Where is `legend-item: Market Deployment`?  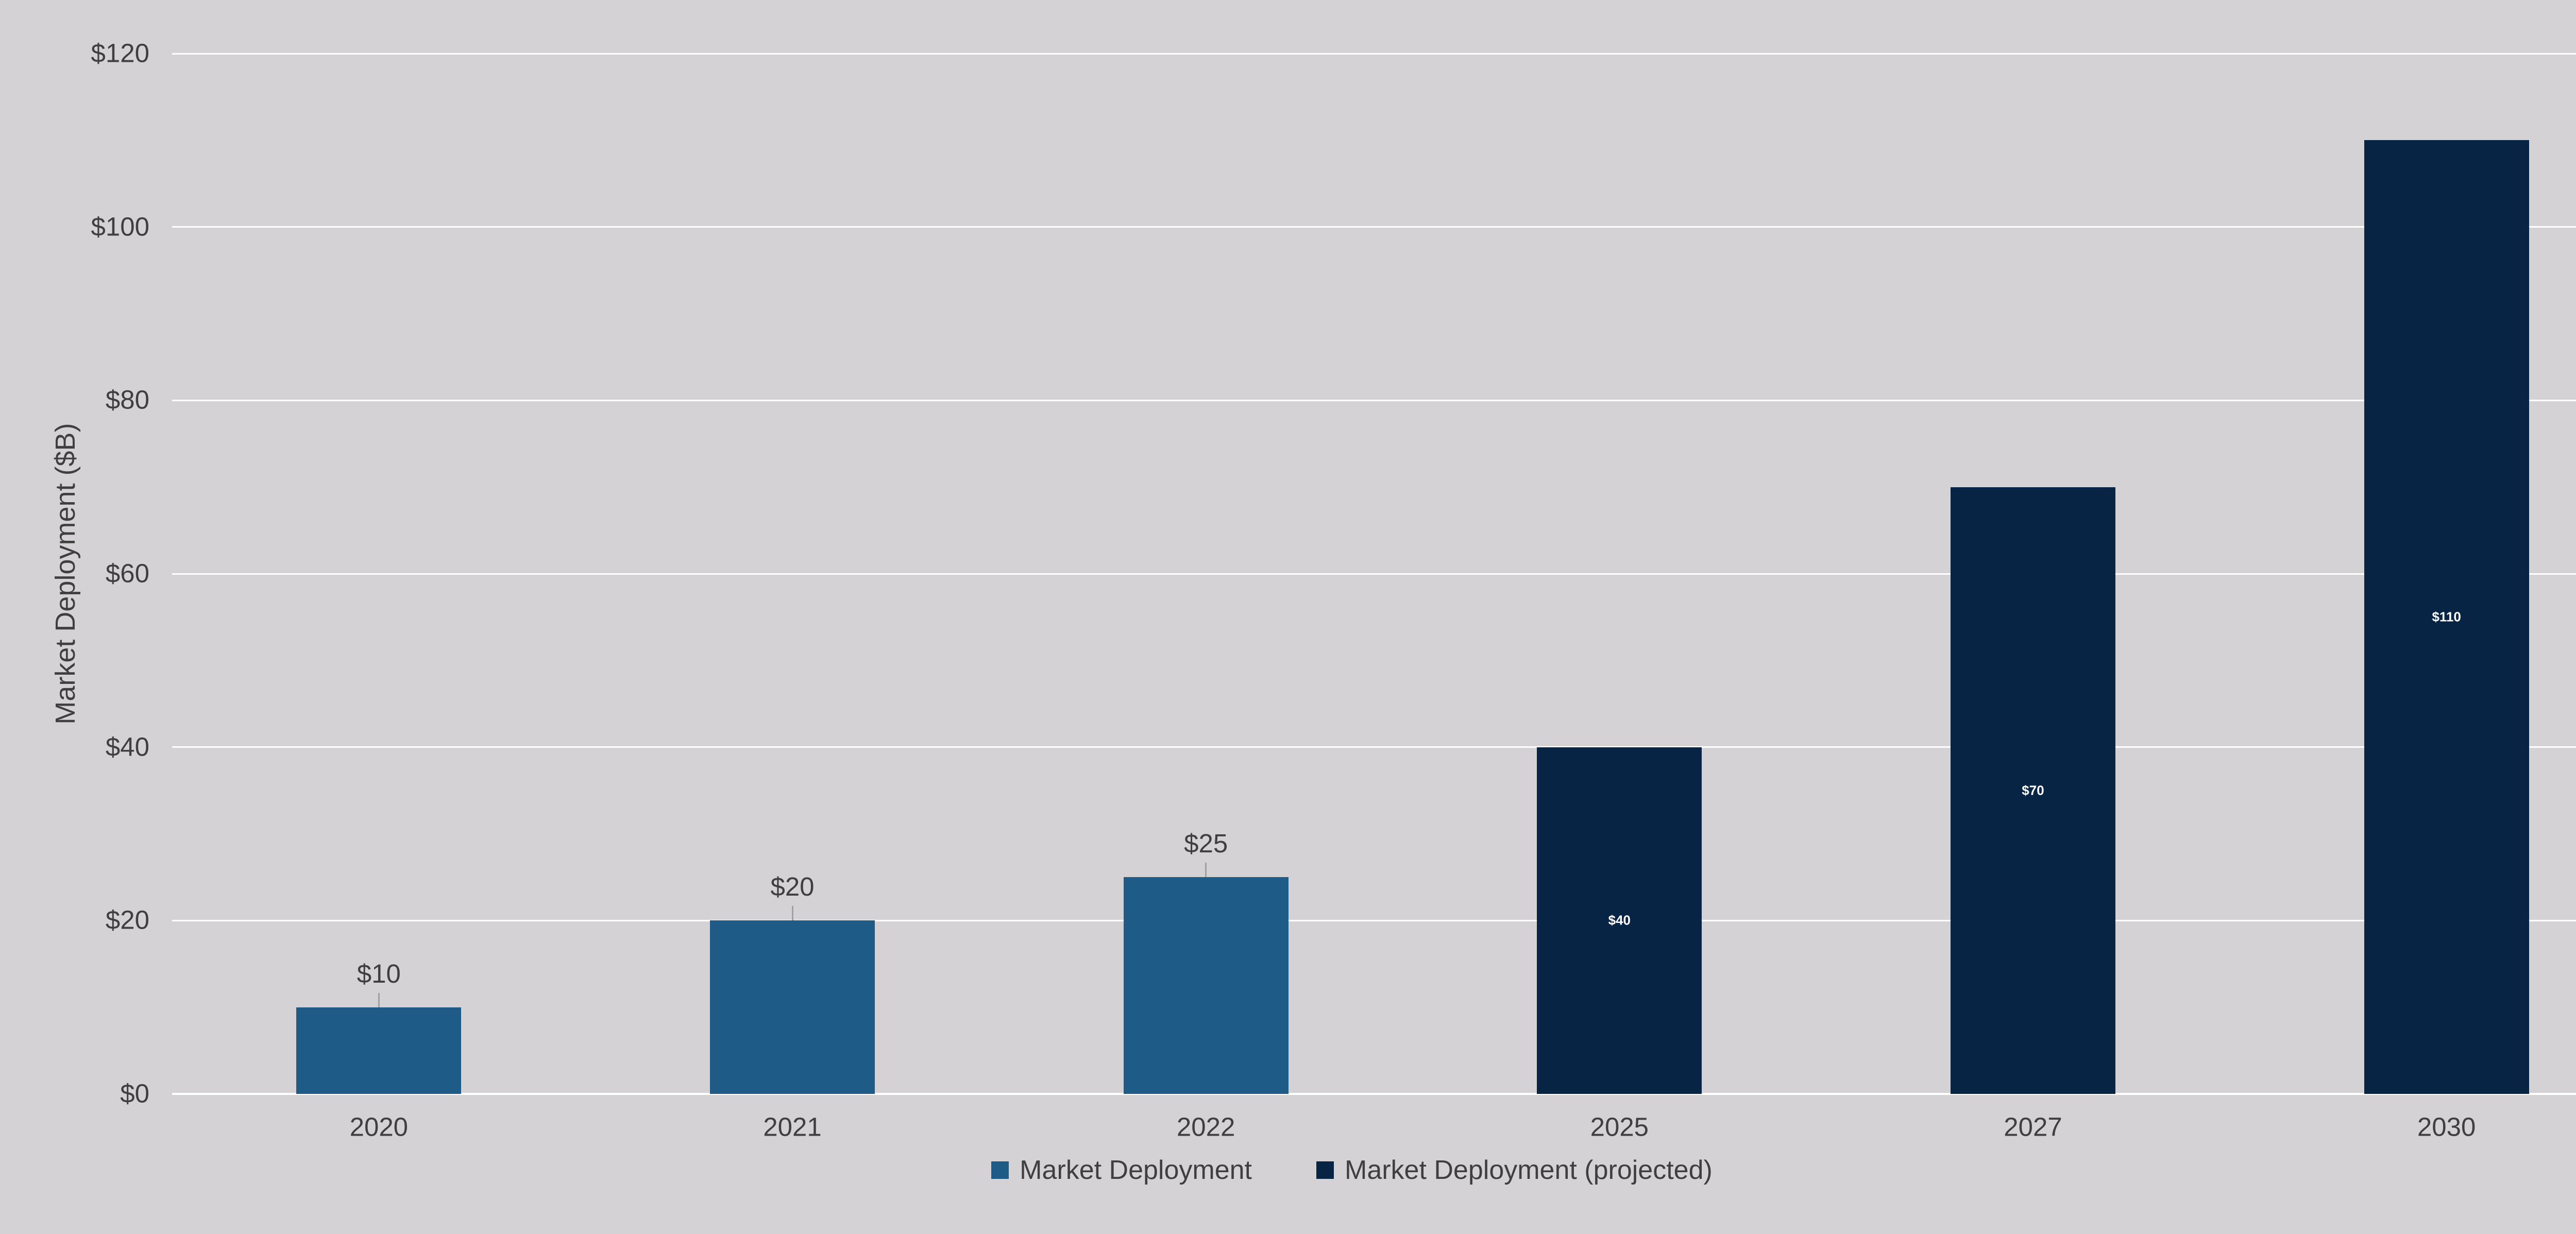
legend-item: Market Deployment is located at coordinates (1121, 1170).